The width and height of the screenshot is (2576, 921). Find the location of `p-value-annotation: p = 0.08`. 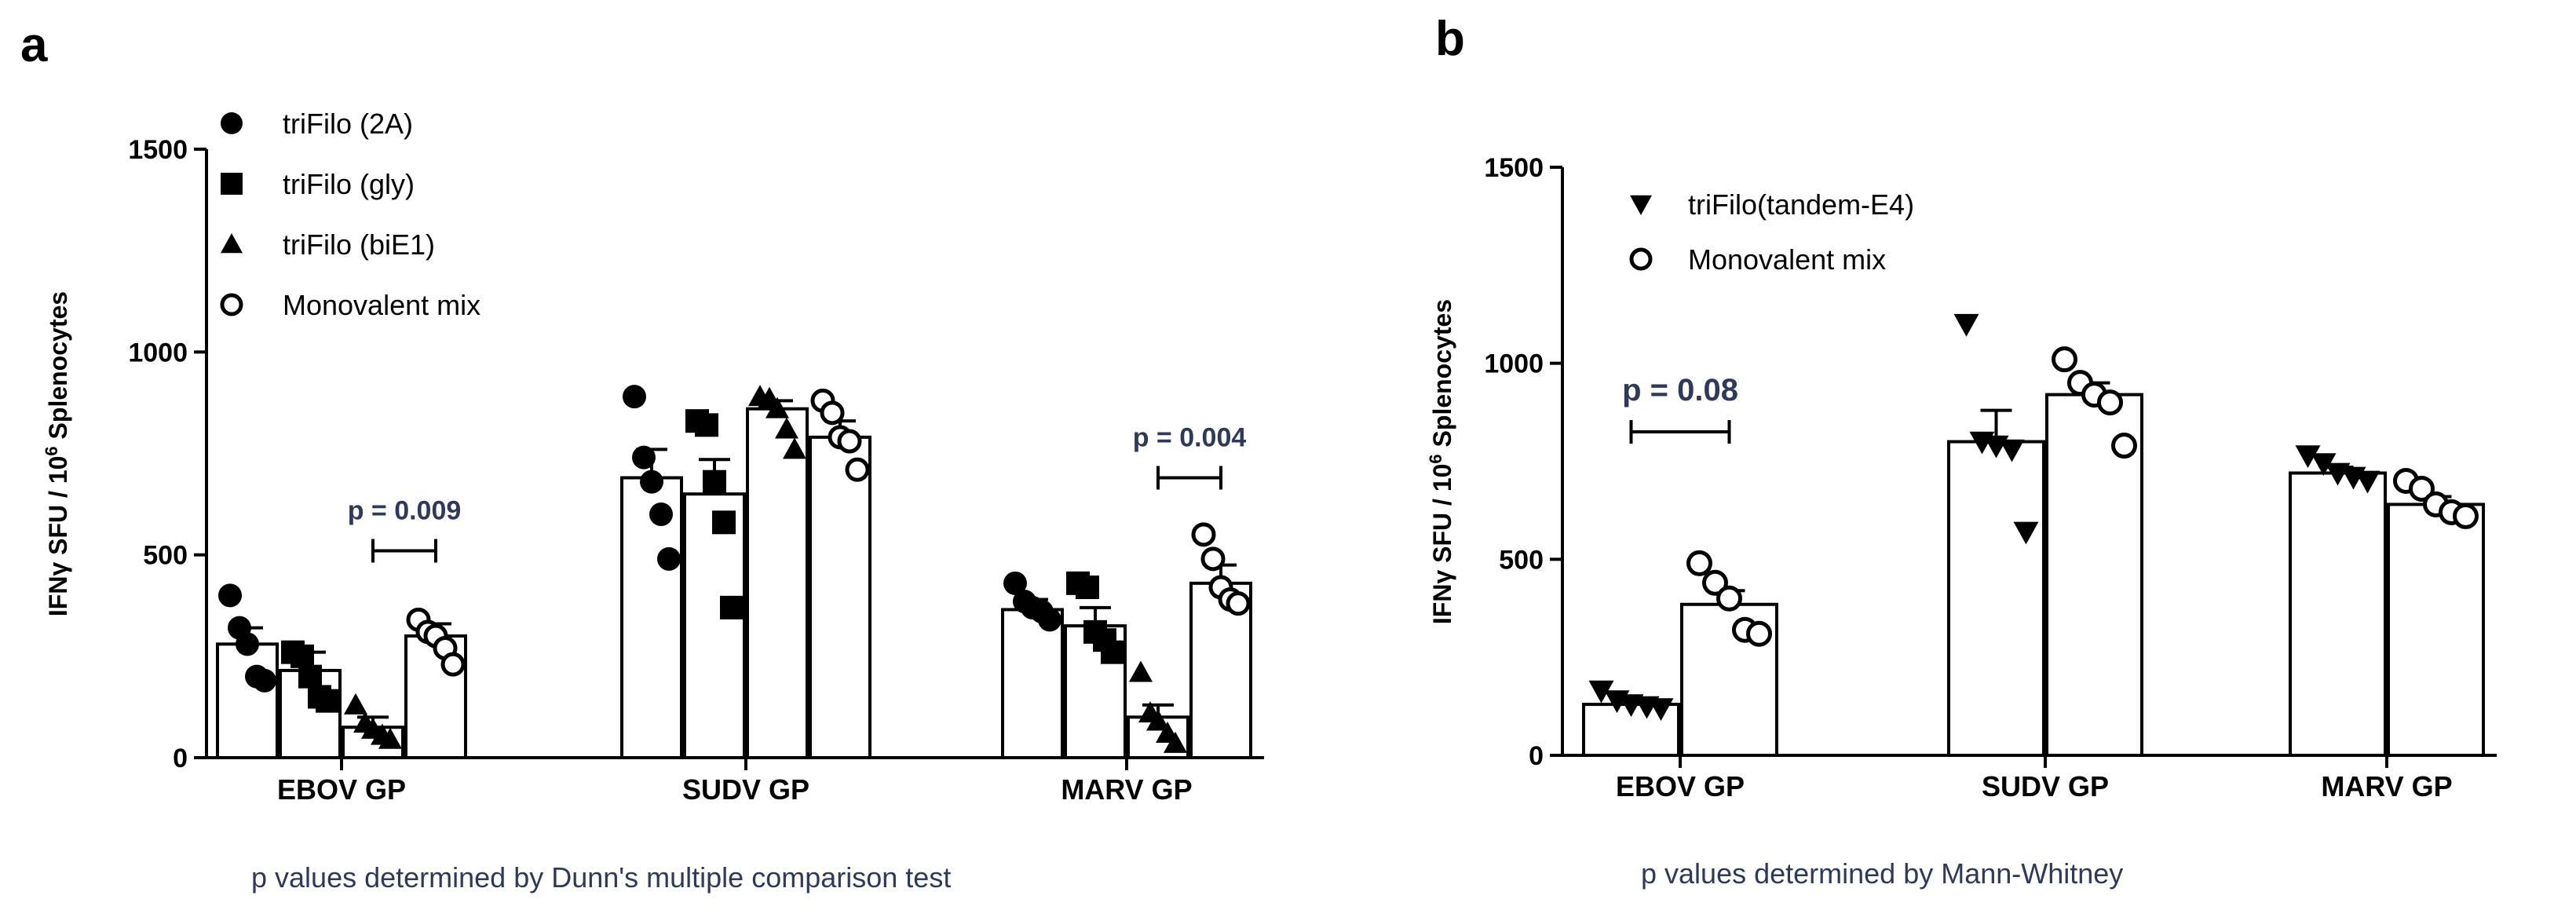

p-value-annotation: p = 0.08 is located at coordinates (1680, 390).